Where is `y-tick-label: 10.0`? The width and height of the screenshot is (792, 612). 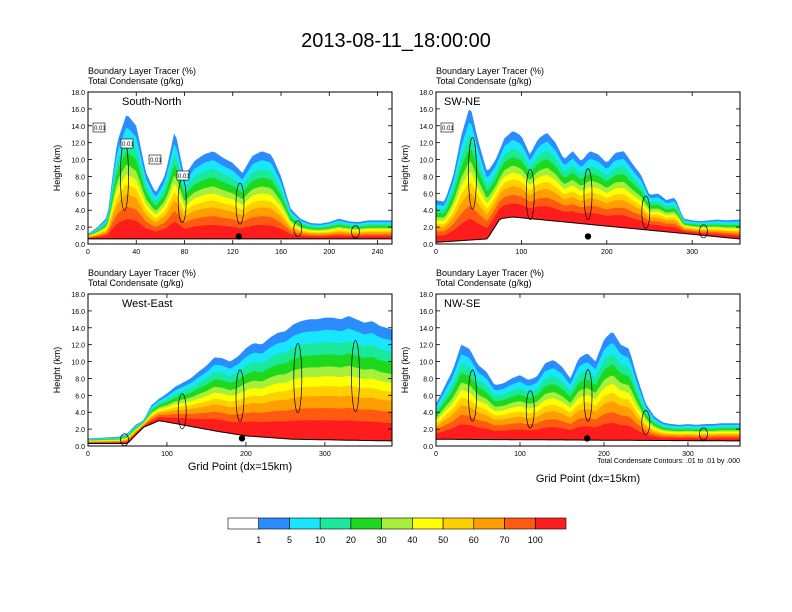 y-tick-label: 10.0 is located at coordinates (426, 363).